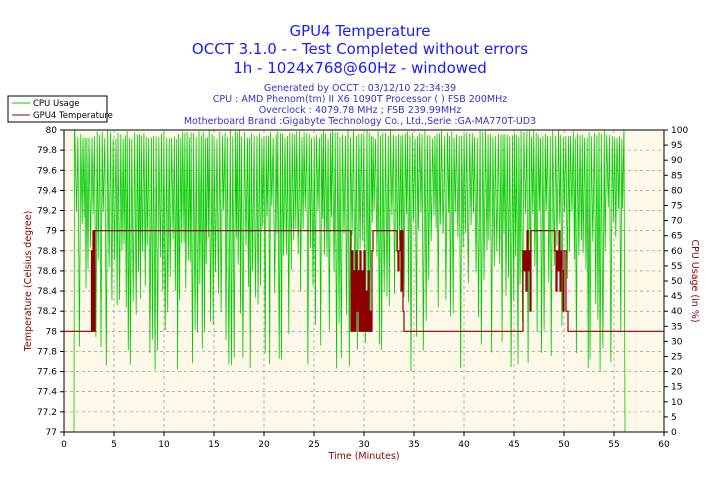 This screenshot has width=720, height=480. Describe the element at coordinates (676, 237) in the screenshot. I see `y2-tick-label: 65` at that location.